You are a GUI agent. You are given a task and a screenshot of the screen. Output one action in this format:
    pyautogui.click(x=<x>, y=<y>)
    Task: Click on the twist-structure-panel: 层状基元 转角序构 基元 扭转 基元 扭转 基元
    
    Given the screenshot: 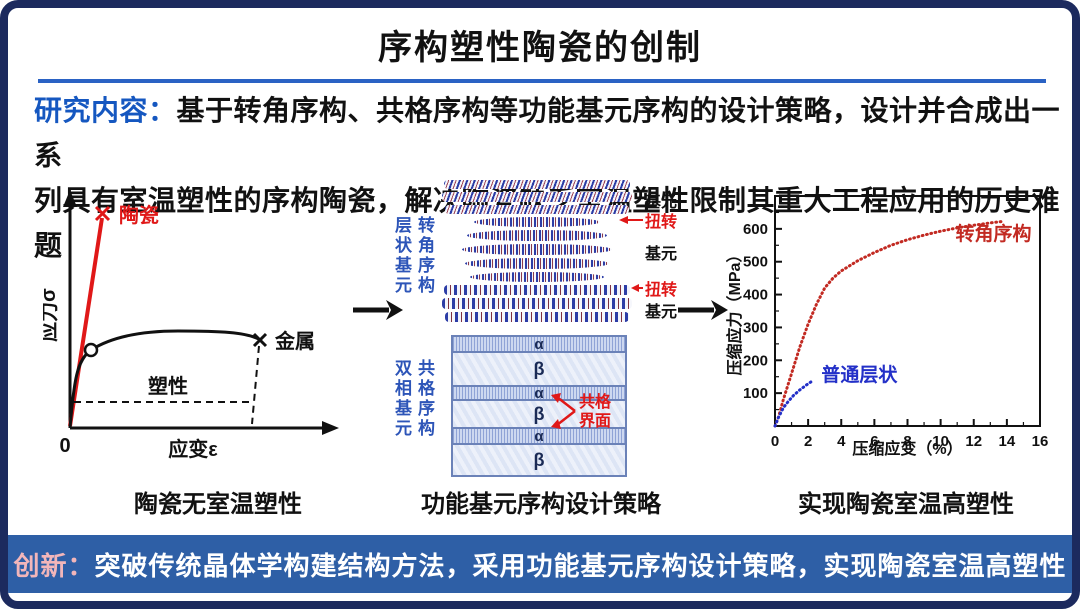 What is the action you would take?
    pyautogui.click(x=541, y=255)
    